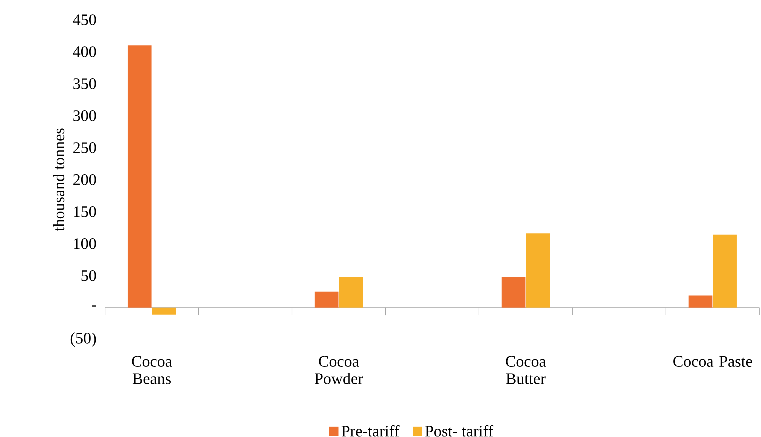 The width and height of the screenshot is (761, 437). I want to click on y-tick-label: 250, so click(85, 148).